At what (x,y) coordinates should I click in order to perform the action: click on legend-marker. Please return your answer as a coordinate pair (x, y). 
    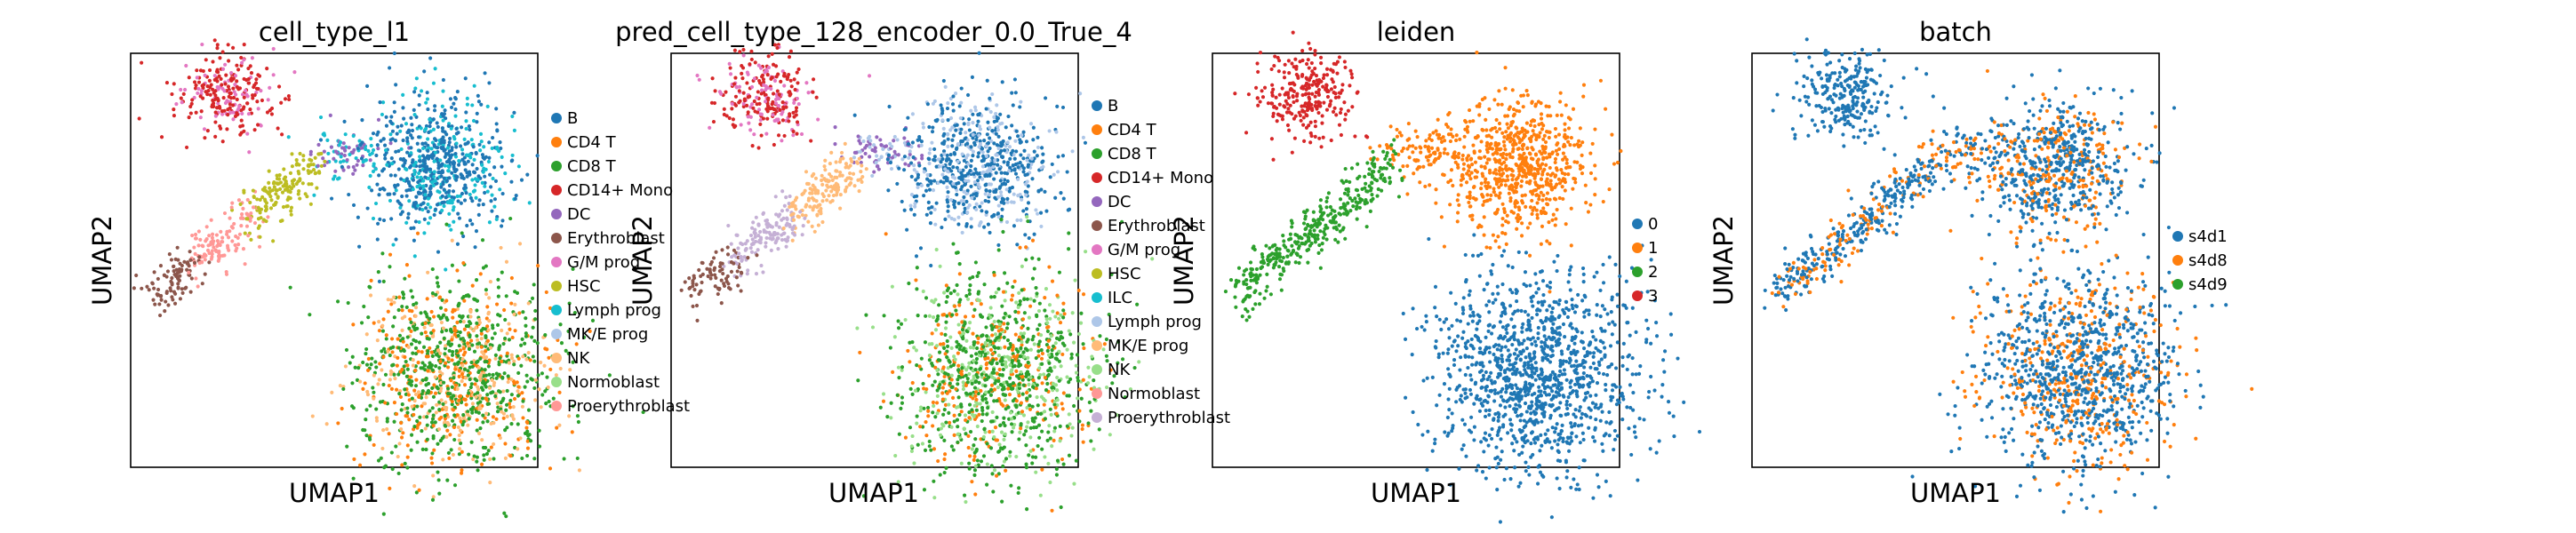
    Looking at the image, I should click on (556, 214).